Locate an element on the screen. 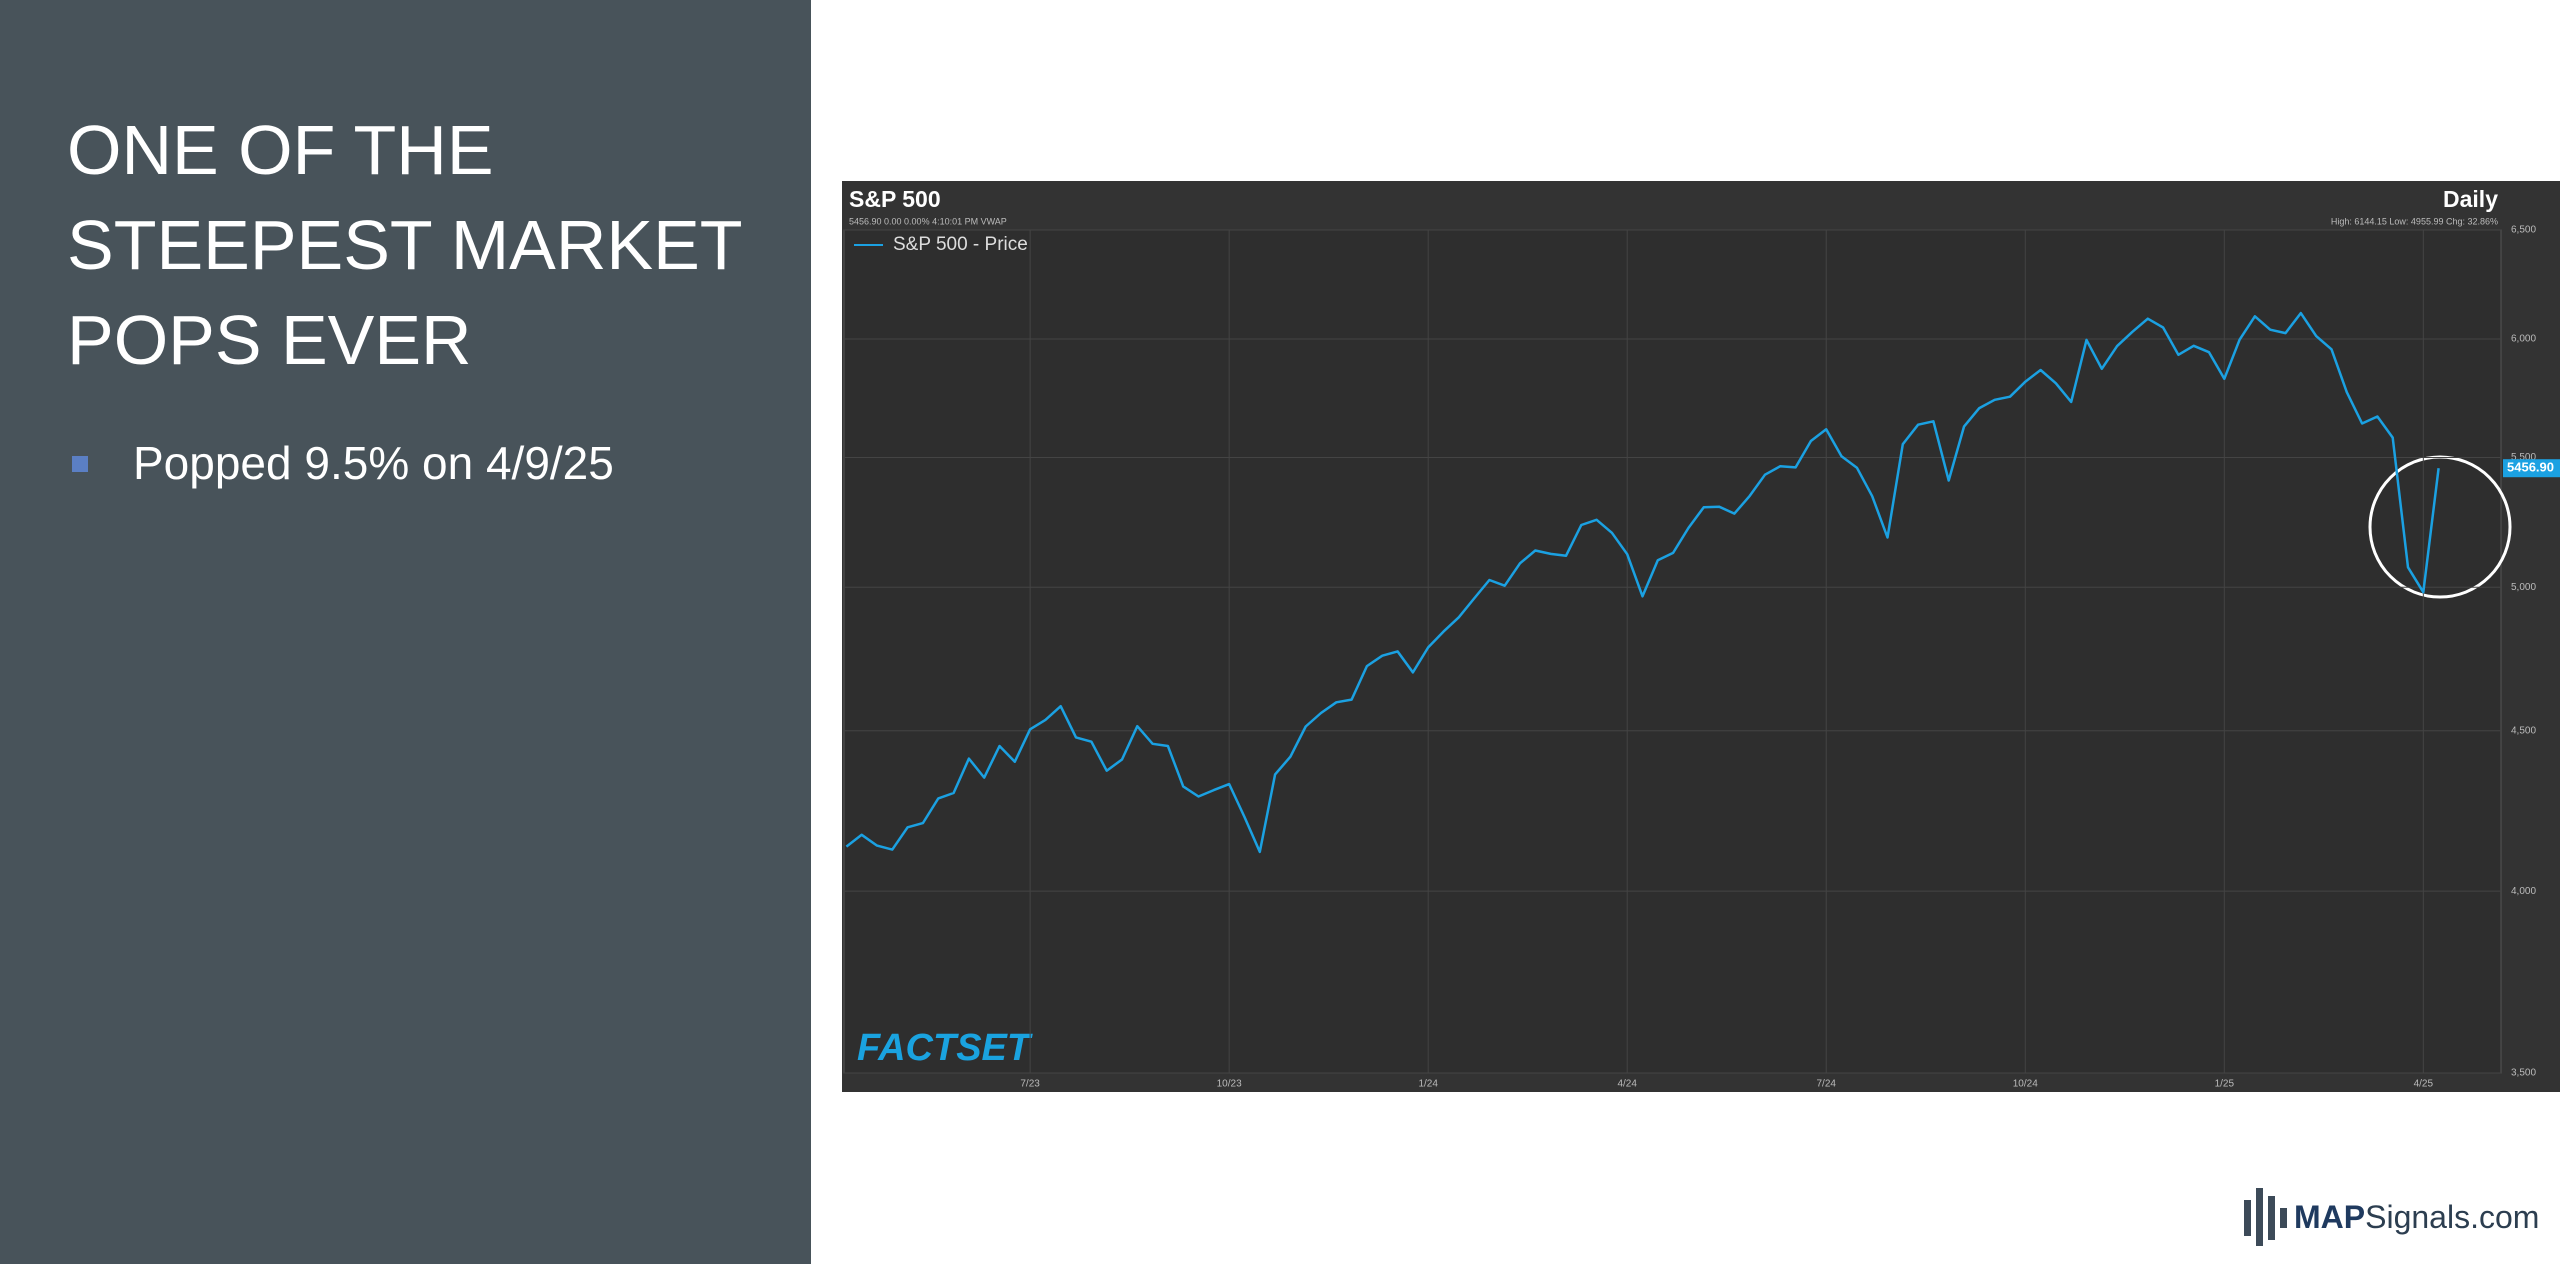 This screenshot has width=2560, height=1264. y-tick-label: 6,500 is located at coordinates (2523, 230).